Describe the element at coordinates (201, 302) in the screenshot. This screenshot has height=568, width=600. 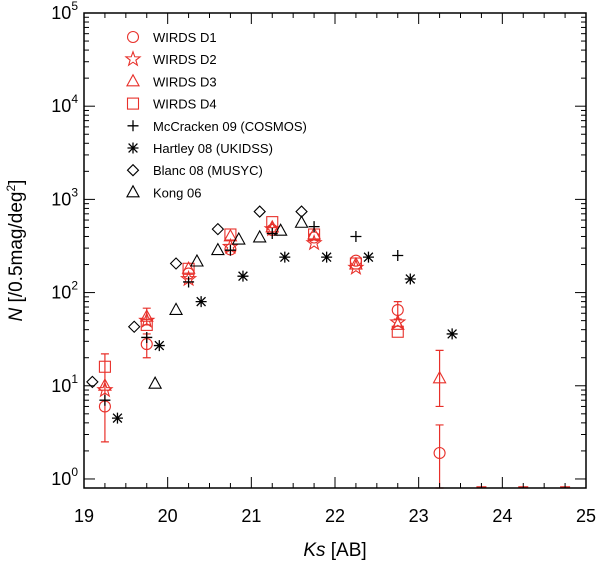
I see `data-point-6-3-shape` at that location.